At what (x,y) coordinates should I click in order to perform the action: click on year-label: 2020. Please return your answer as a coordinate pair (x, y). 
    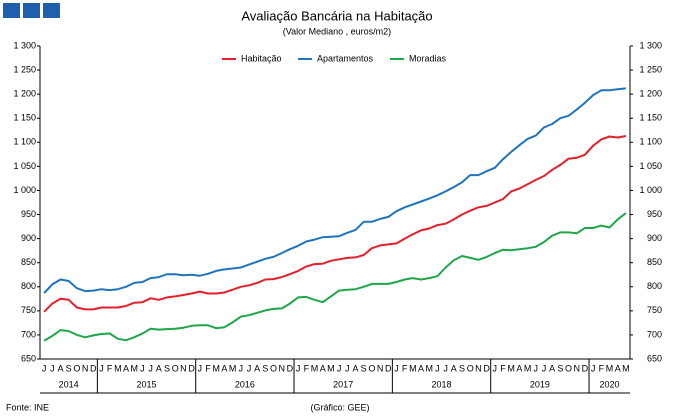
    Looking at the image, I should click on (609, 384).